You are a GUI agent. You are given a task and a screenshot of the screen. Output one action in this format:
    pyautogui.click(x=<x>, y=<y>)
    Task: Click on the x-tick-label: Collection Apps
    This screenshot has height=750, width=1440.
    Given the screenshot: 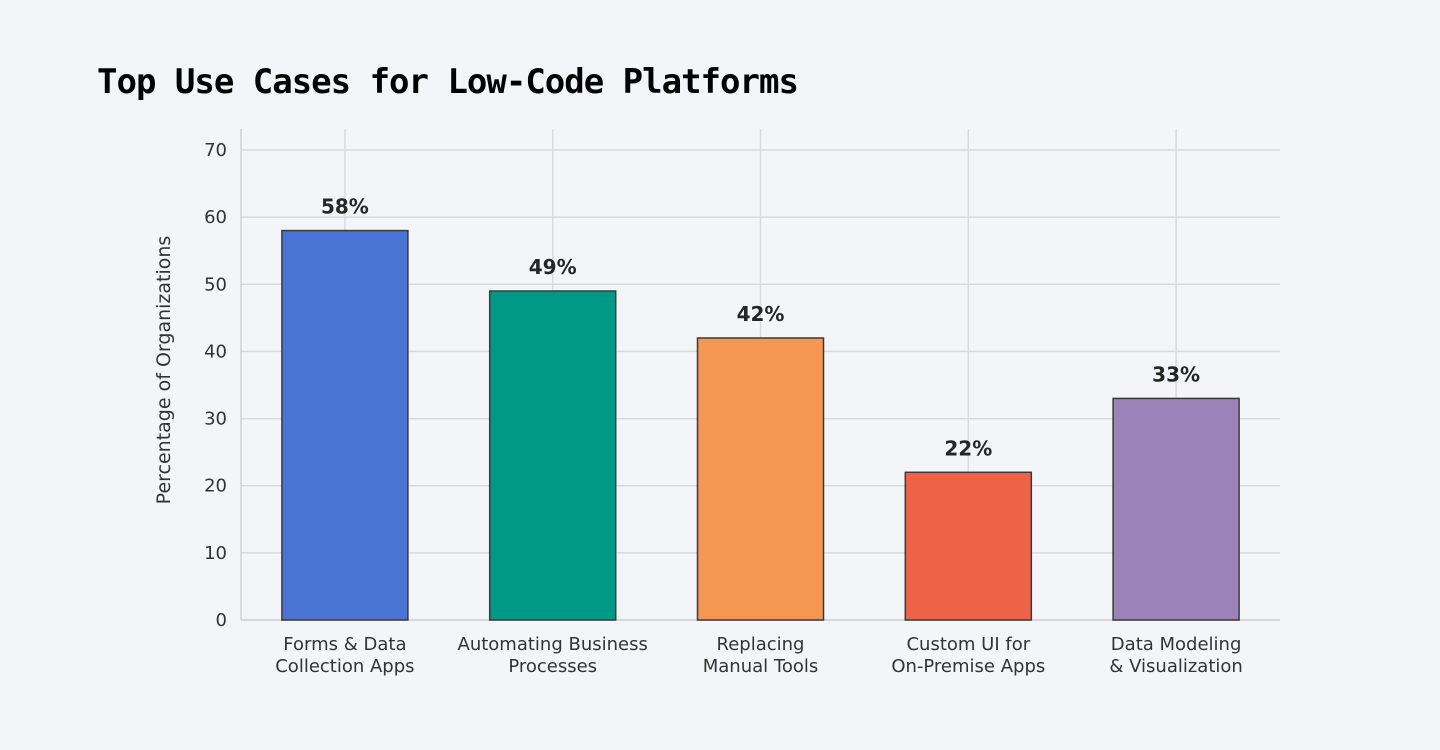 What is the action you would take?
    pyautogui.click(x=344, y=666)
    